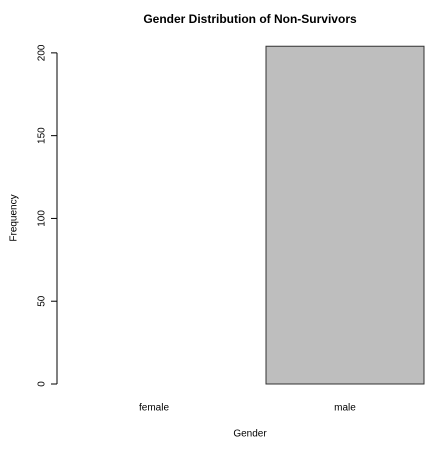 The image size is (431, 450). I want to click on y-tick-label: 150, so click(42, 135).